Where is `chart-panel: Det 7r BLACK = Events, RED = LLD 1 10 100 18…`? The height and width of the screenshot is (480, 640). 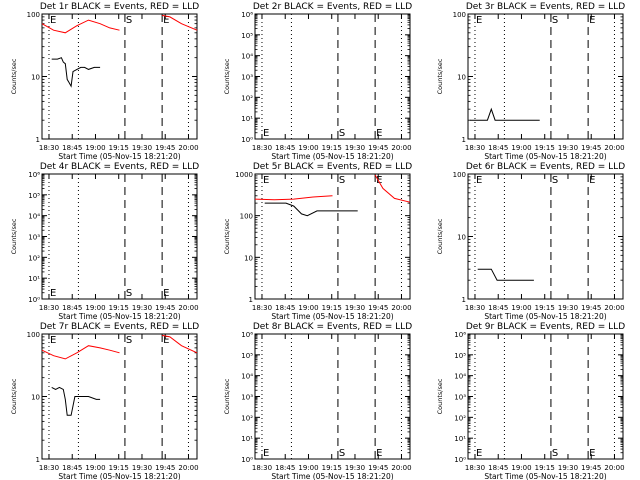 chart-panel: Det 7r BLACK = Events, RED = LLD 1 10 100 18… is located at coordinates (104, 401).